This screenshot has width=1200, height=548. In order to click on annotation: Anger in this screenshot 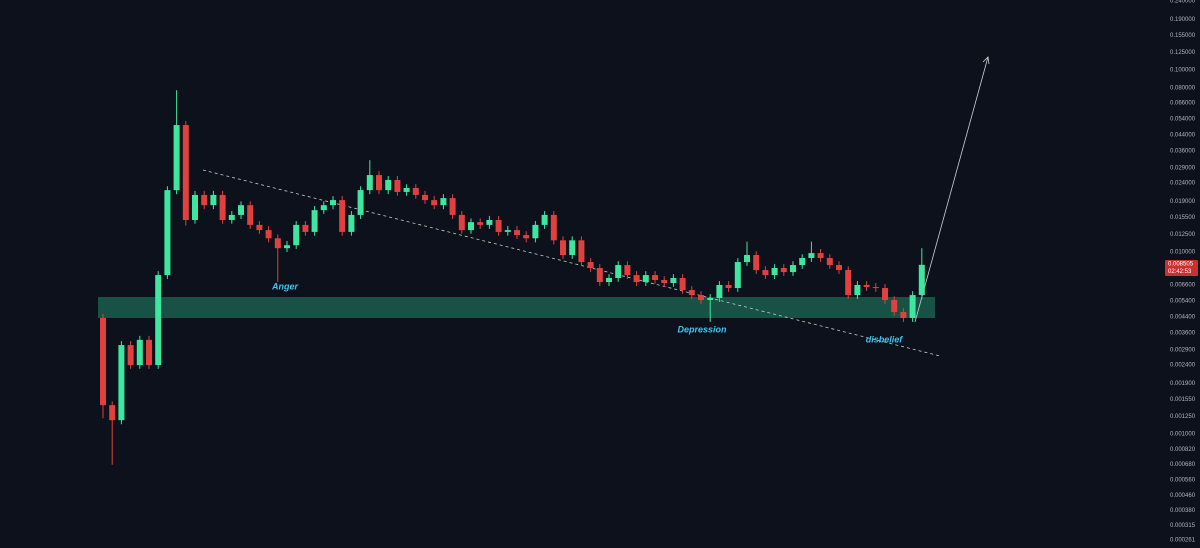, I will do `click(285, 286)`.